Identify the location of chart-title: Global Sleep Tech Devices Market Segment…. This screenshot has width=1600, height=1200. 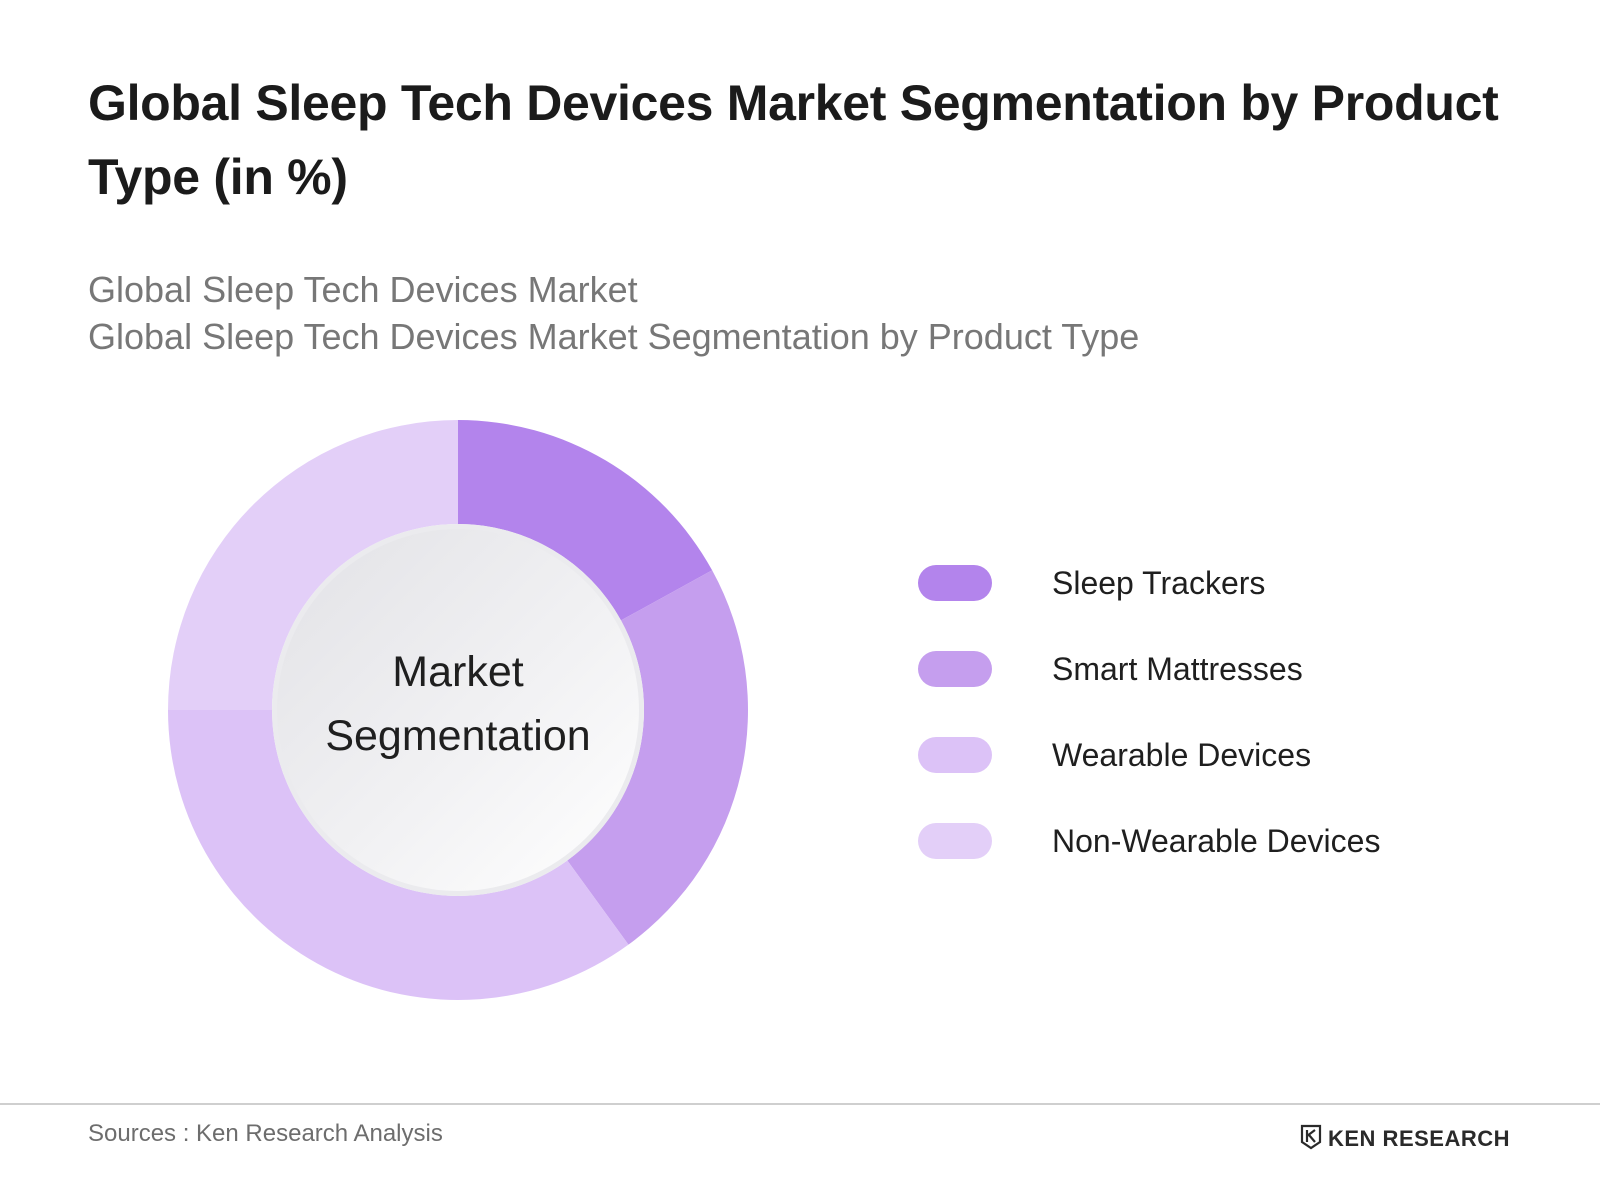
(793, 140).